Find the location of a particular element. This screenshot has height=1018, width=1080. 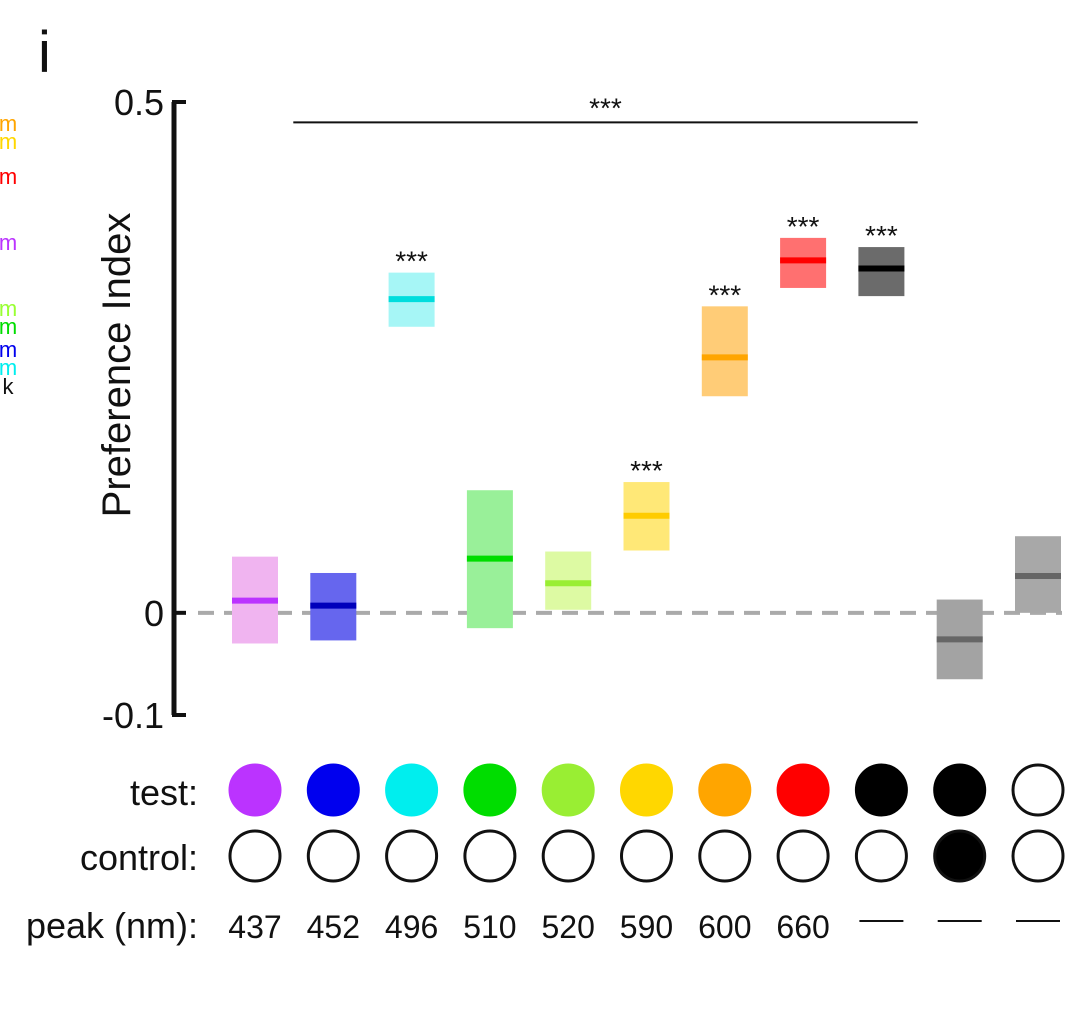

significance-label-7: *** is located at coordinates (803, 226).